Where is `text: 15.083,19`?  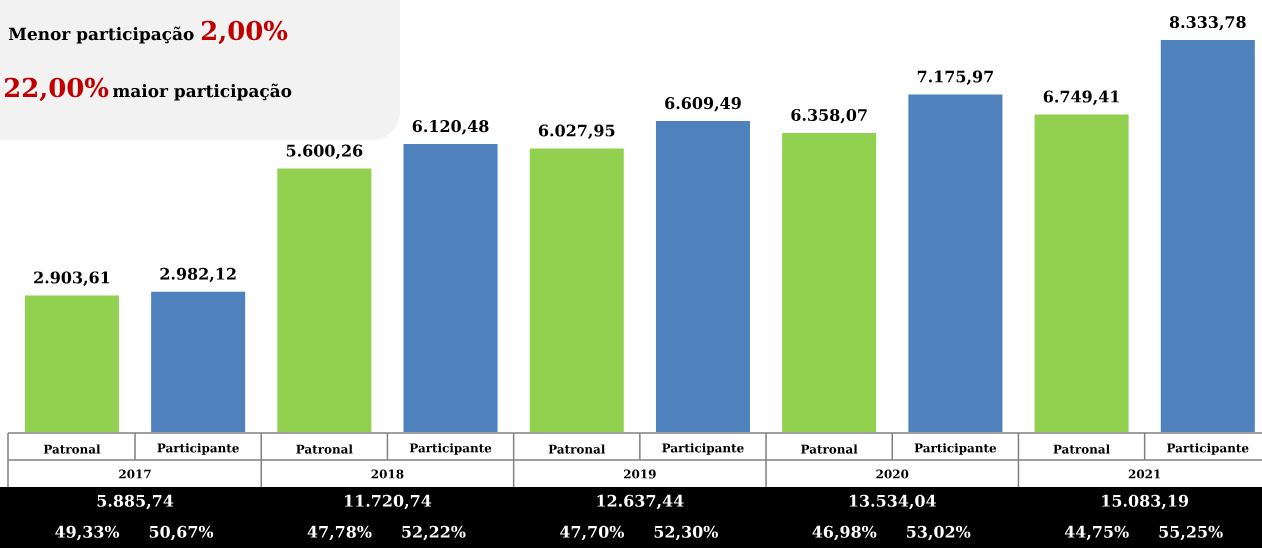
text: 15.083,19 is located at coordinates (1145, 502).